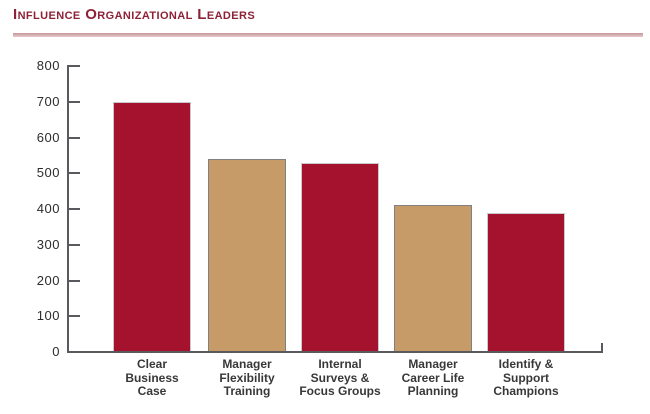 The image size is (650, 414). Describe the element at coordinates (48, 65) in the screenshot. I see `y-tick-label-800: 800` at that location.